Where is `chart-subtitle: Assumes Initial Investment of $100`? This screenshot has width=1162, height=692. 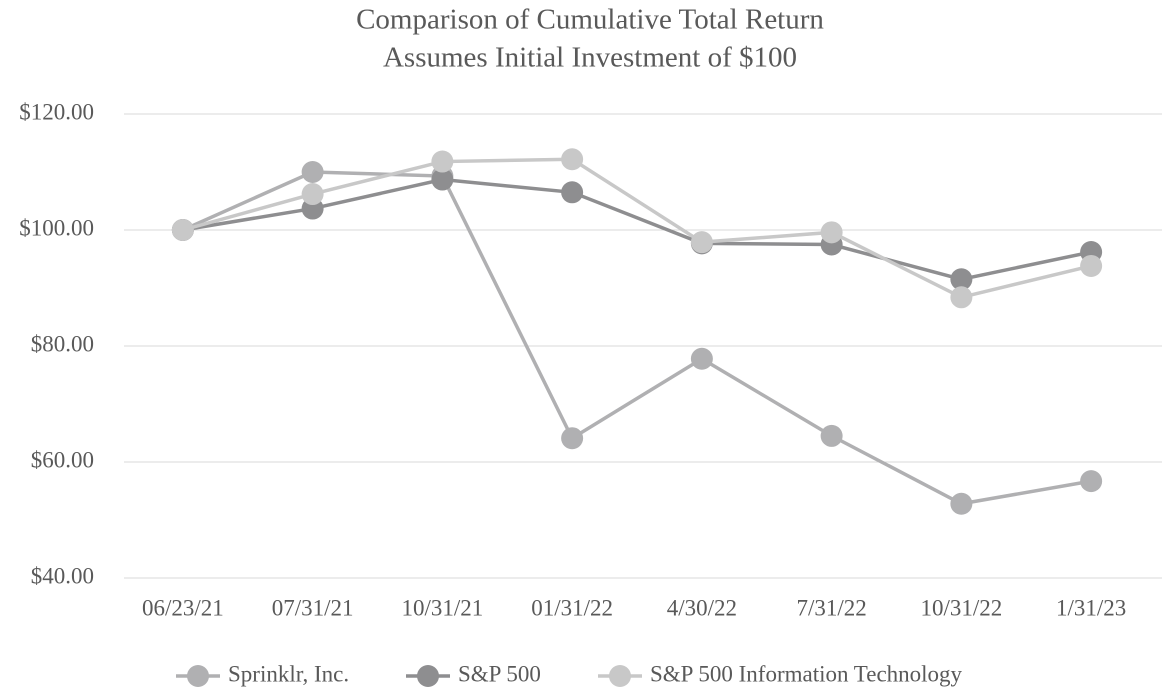 chart-subtitle: Assumes Initial Investment of $100 is located at coordinates (590, 58).